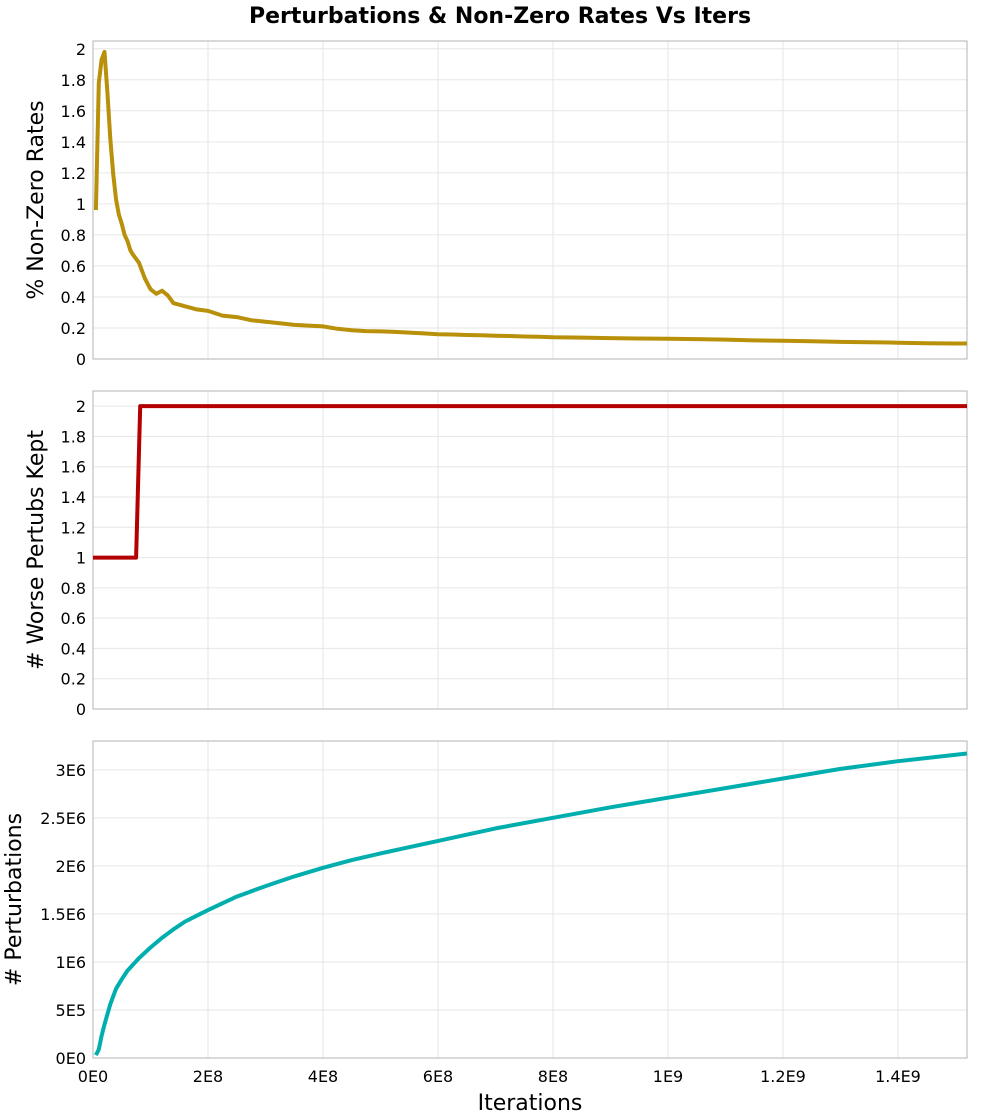 The image size is (1000, 1120). What do you see at coordinates (71, 1010) in the screenshot?
I see `y-tick-label: 5E5` at bounding box center [71, 1010].